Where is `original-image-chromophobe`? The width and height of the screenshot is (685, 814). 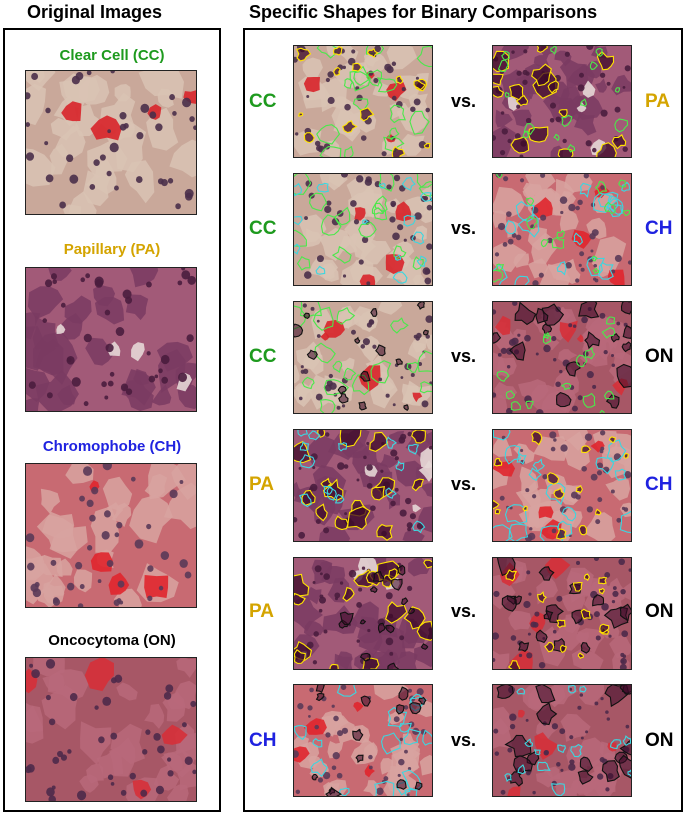
original-image-chromophobe is located at coordinates (111, 535).